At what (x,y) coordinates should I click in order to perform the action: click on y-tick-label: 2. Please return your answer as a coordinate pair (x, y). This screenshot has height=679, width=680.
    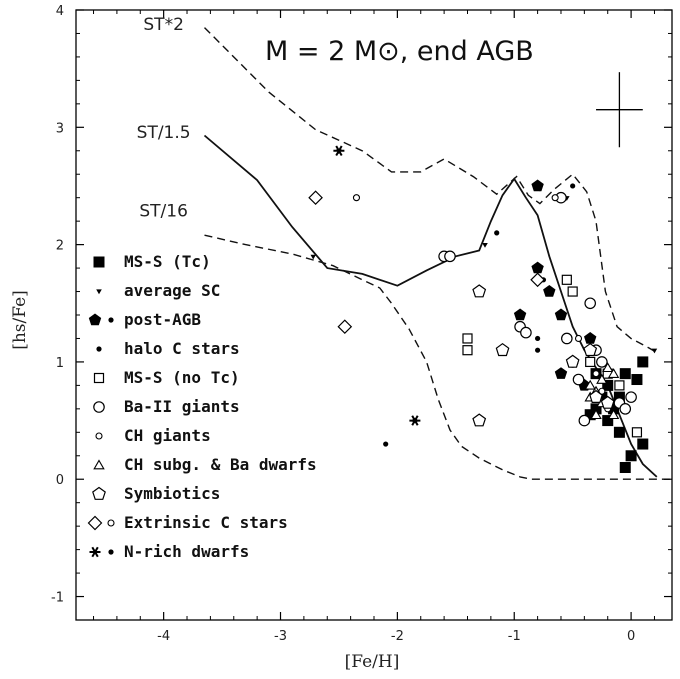
    Looking at the image, I should click on (60, 246).